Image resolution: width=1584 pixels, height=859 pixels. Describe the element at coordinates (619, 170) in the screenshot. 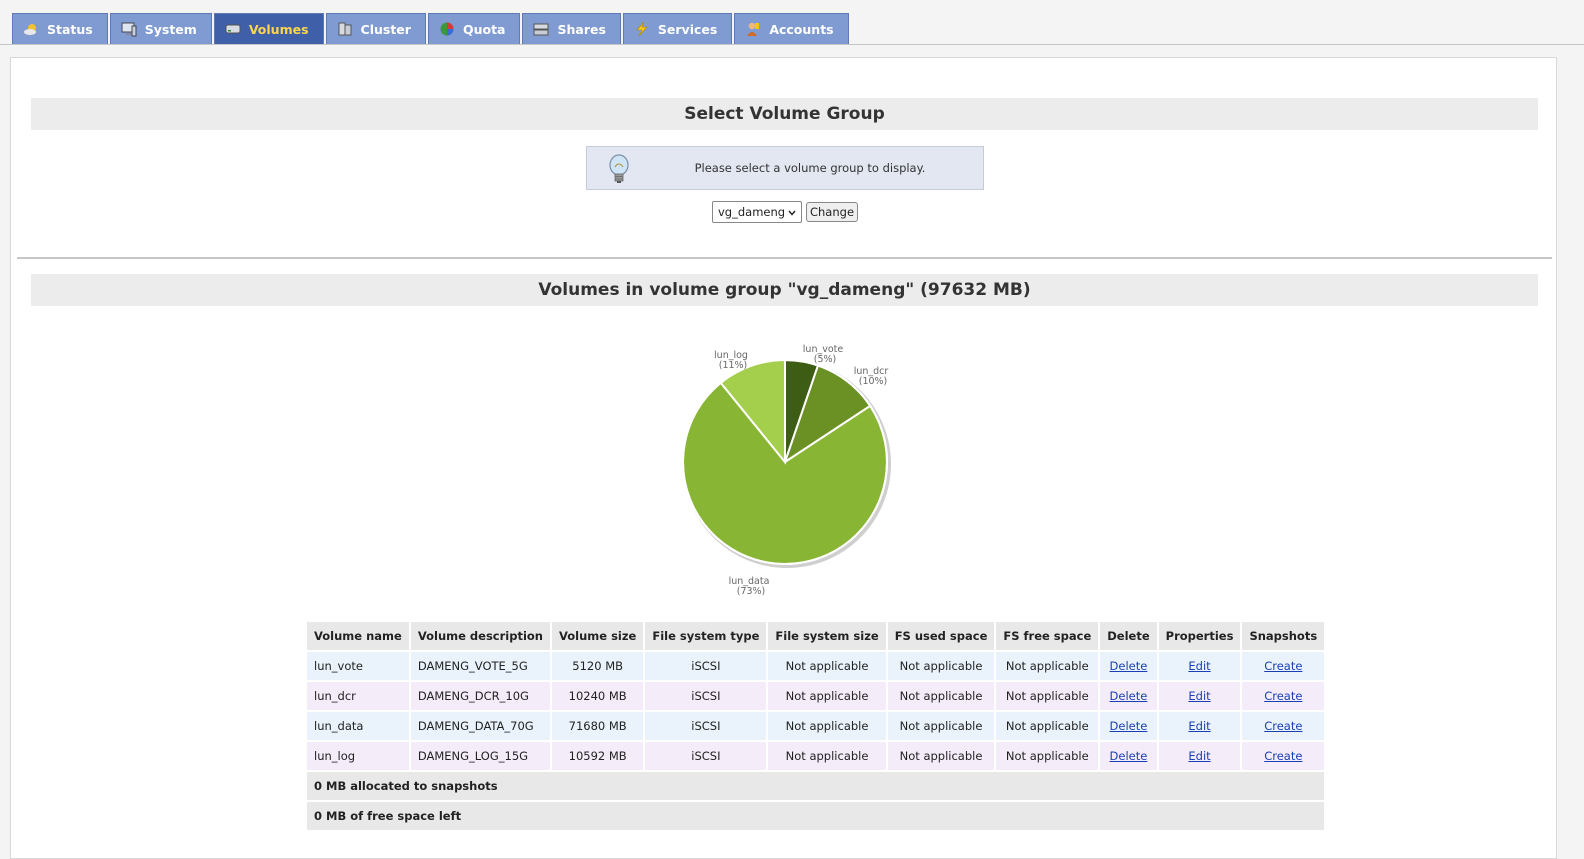

I see `lightbulb-icon` at that location.